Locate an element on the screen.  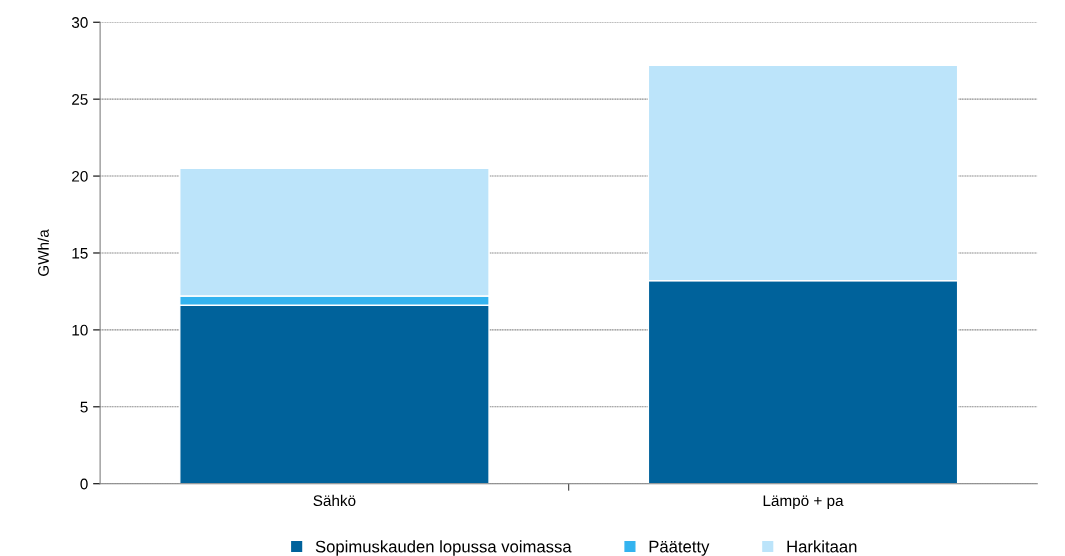
legend-label: Sopimuskauden lopussa voimassa is located at coordinates (443, 548).